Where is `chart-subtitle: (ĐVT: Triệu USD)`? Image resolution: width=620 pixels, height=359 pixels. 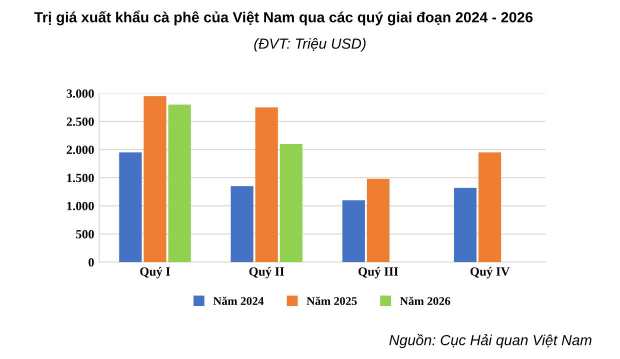
chart-subtitle: (ĐVT: Triệu USD) is located at coordinates (310, 45).